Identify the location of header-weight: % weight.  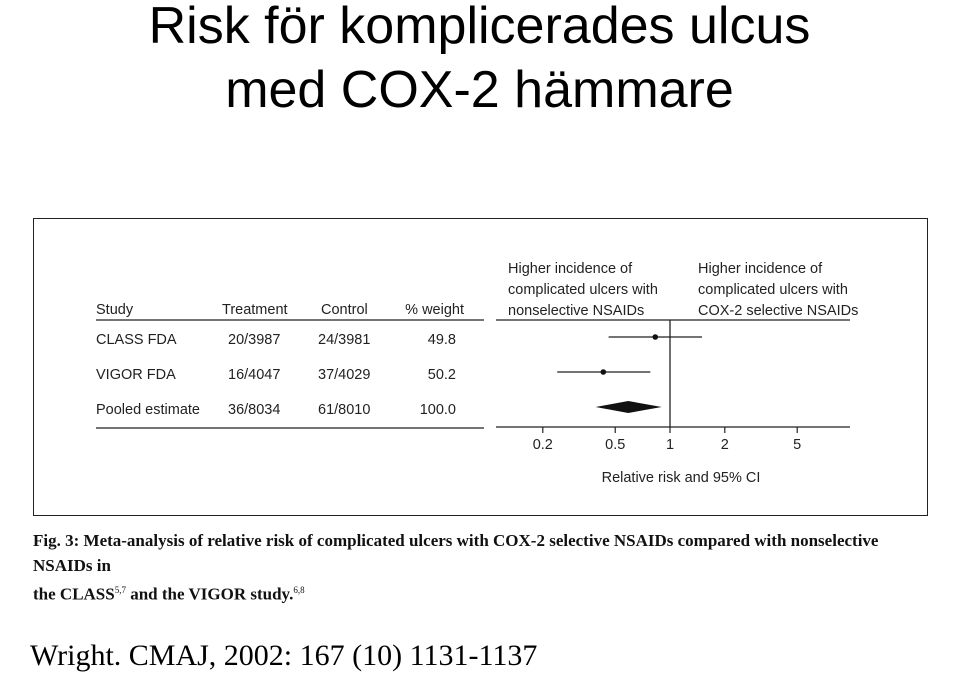
(434, 310).